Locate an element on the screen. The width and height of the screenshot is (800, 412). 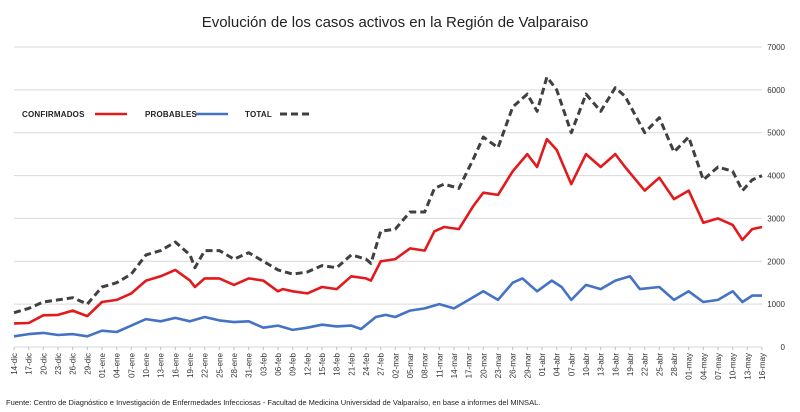
x-tick-label: 01-ene is located at coordinates (102, 364).